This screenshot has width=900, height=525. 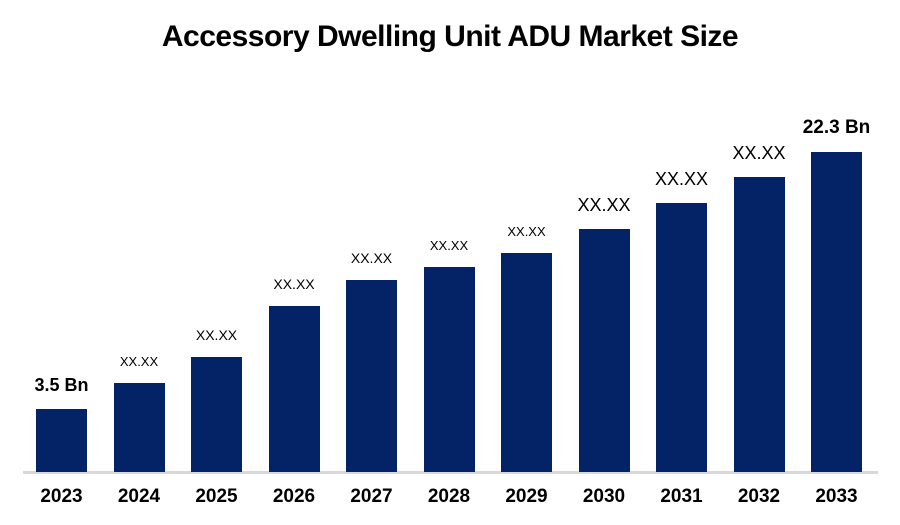 I want to click on x-axis-tick-label: 2027, so click(x=371, y=496).